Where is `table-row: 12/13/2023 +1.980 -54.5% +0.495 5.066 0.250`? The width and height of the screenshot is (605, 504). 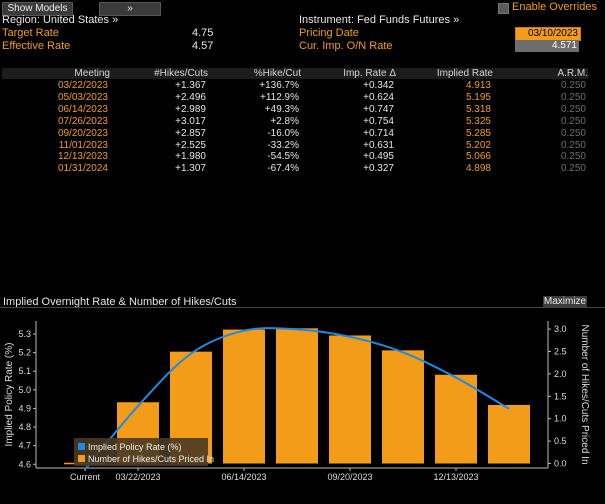 table-row: 12/13/2023 +1.980 -54.5% +0.495 5.066 0.250 is located at coordinates (302, 157).